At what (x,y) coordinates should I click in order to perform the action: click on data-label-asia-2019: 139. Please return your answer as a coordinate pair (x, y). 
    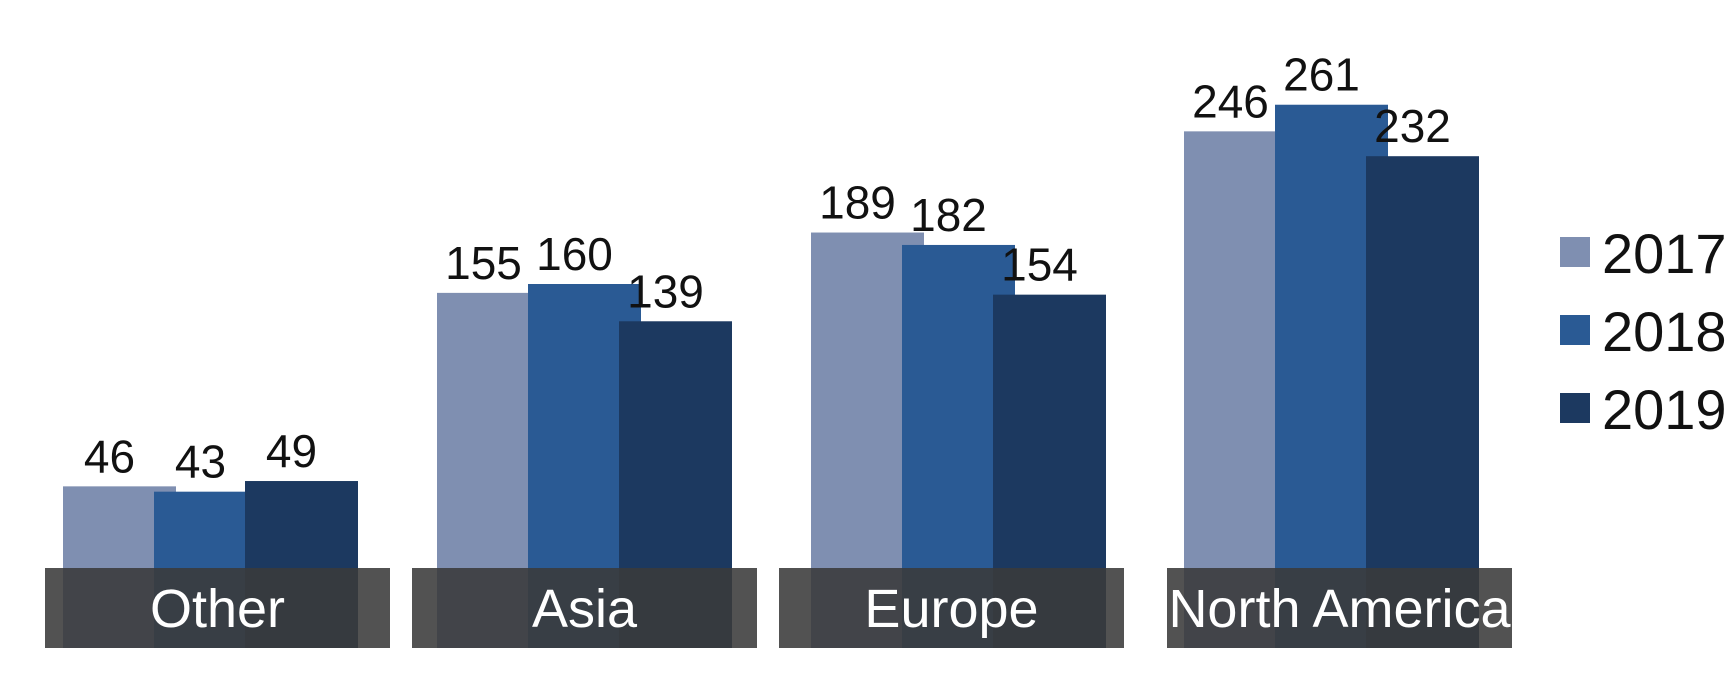
    Looking at the image, I should click on (665, 291).